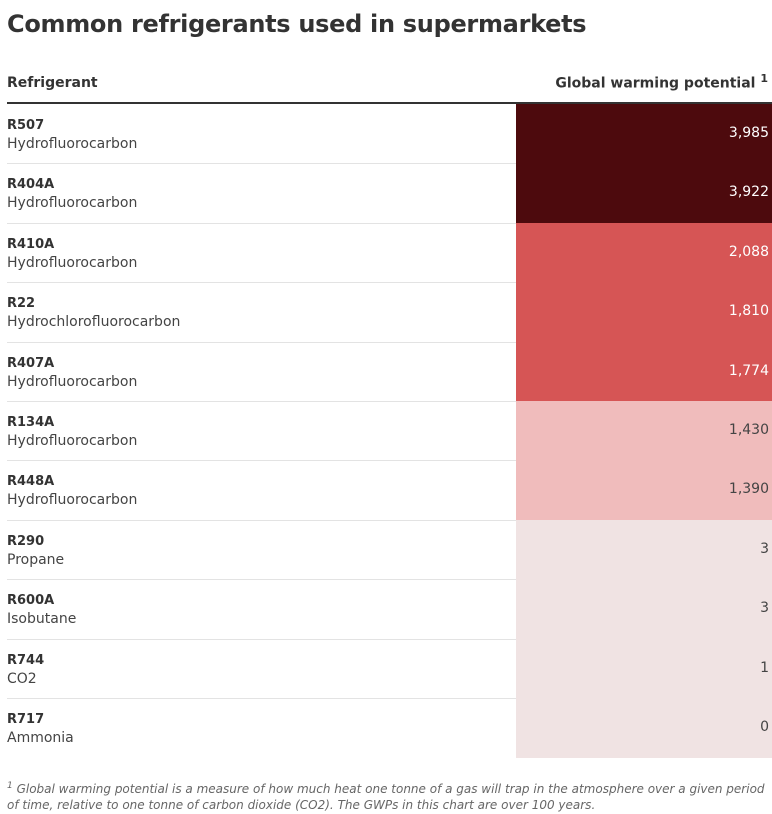 This screenshot has height=814, width=772. Describe the element at coordinates (36, 559) in the screenshot. I see `refrigerant-type: Propane` at that location.